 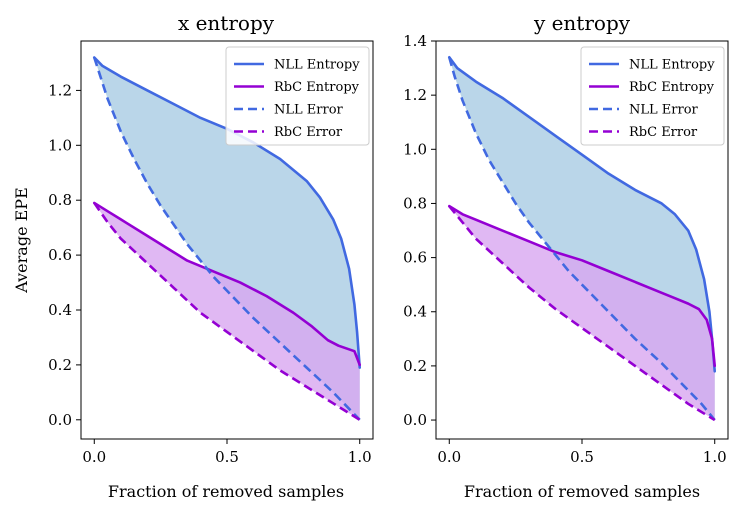 I want to click on y-ticks: 0.0 0.2 0.4 0.6 0.8 1.0 1.2 1.4, so click(x=419, y=230).